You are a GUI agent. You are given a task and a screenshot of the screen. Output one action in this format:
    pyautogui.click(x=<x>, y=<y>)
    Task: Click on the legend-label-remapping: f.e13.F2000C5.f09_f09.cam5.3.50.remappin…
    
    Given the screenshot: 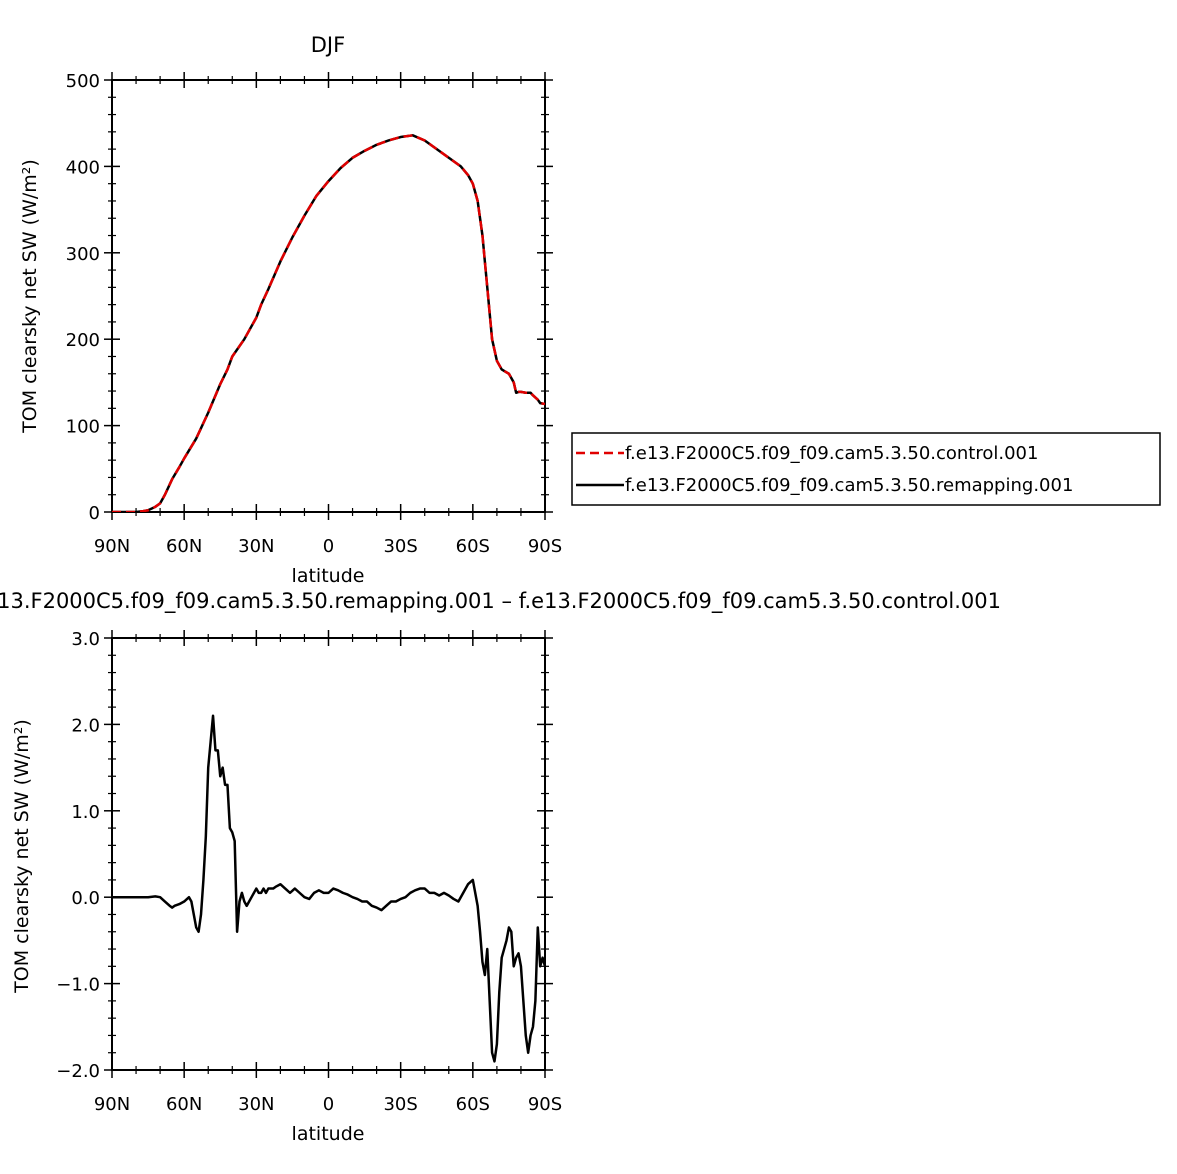 What is the action you would take?
    pyautogui.click(x=849, y=485)
    